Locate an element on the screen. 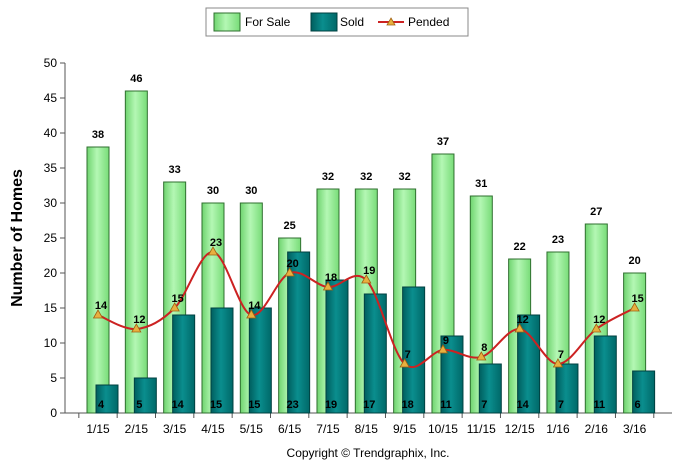 This screenshot has width=693, height=475. x-tick-label: 3/15 is located at coordinates (175, 429).